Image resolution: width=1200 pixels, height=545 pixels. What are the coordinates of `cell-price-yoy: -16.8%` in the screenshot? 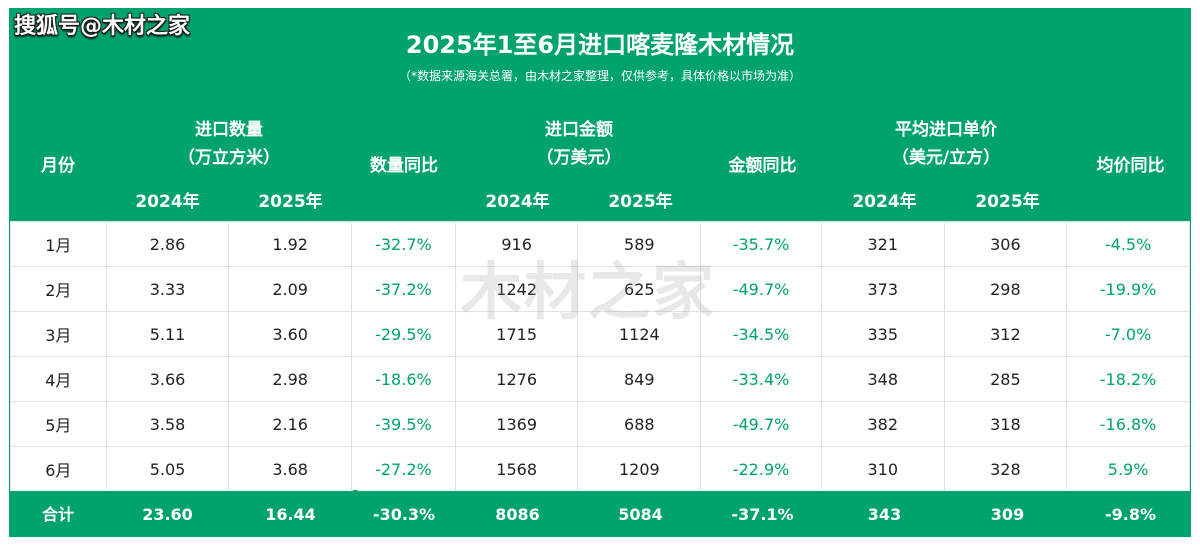 It's located at (1128, 424).